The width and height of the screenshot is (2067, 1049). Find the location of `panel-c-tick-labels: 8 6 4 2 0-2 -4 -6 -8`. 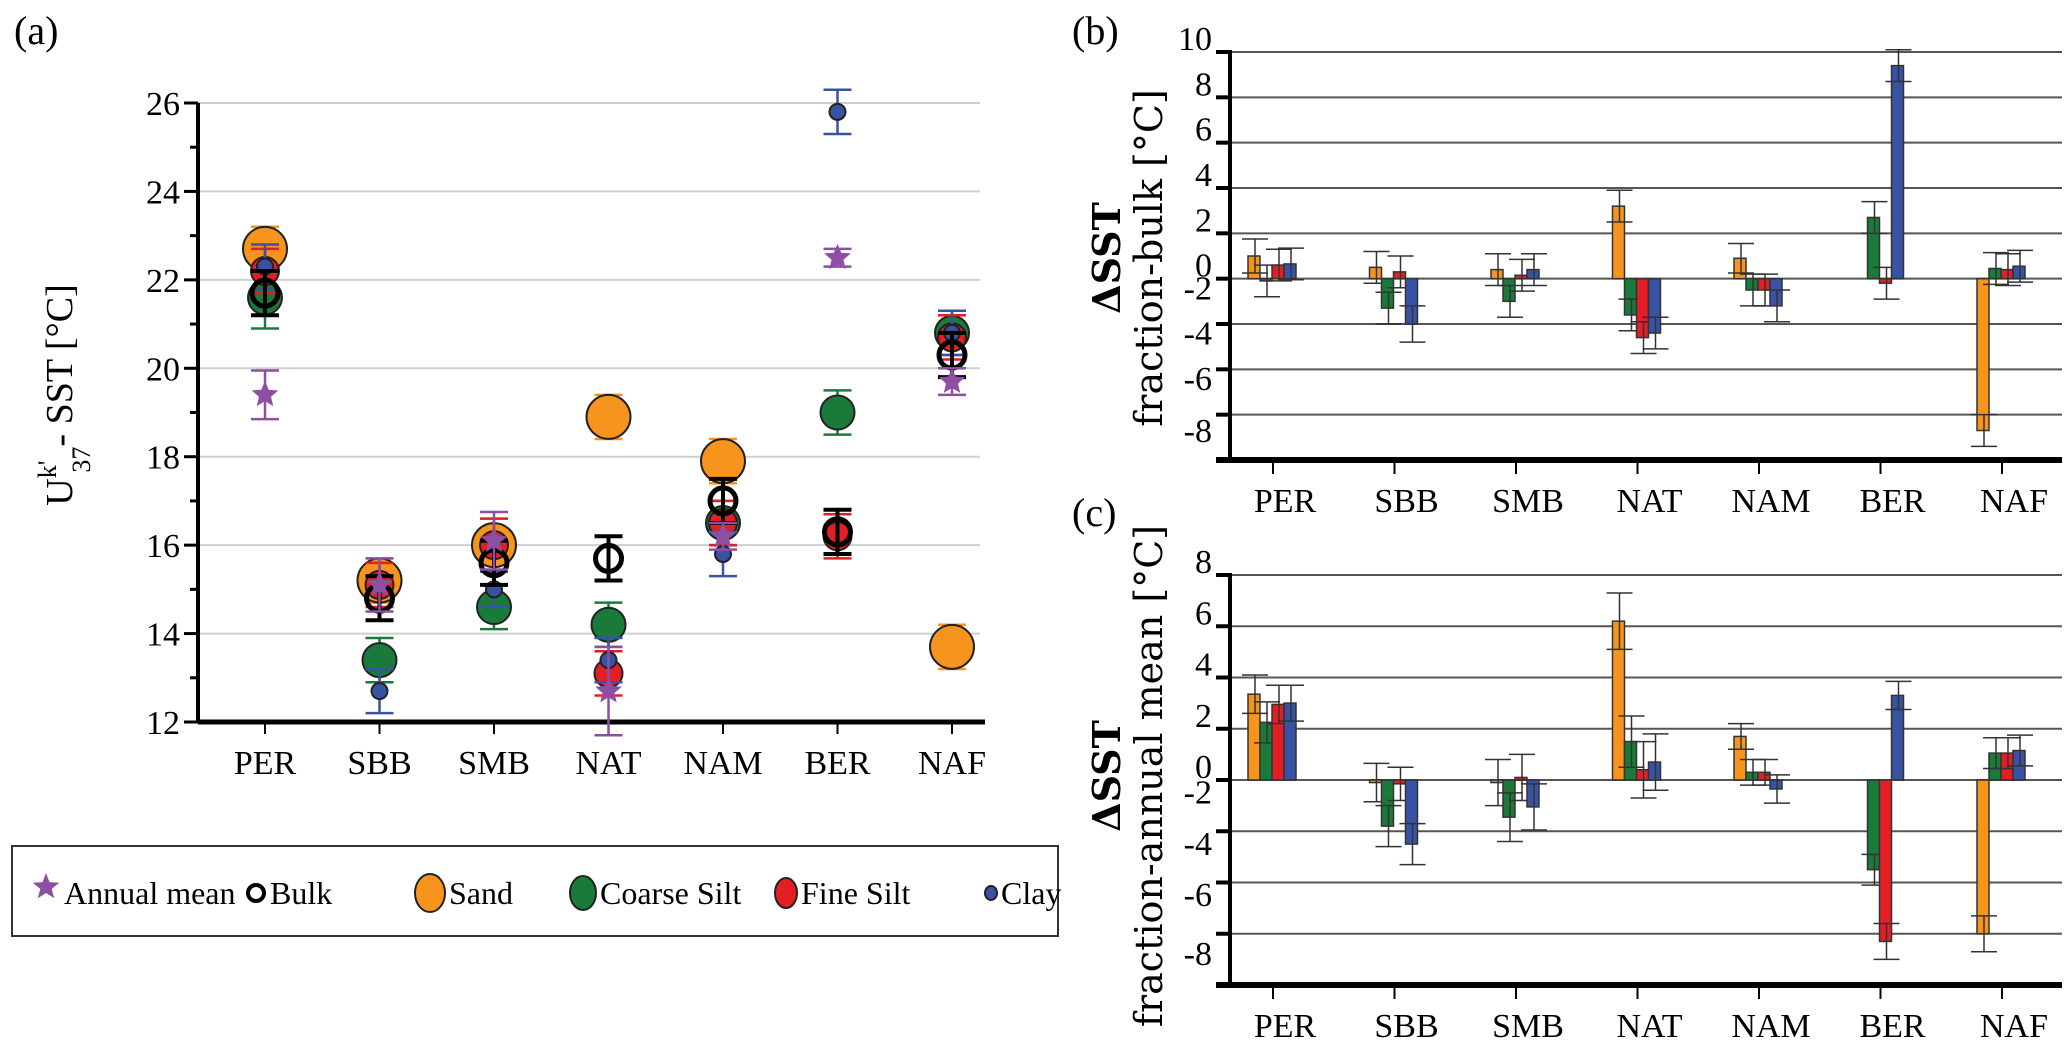

panel-c-tick-labels: 8 6 4 2 0-2 -4 -6 -8 is located at coordinates (1198, 758).